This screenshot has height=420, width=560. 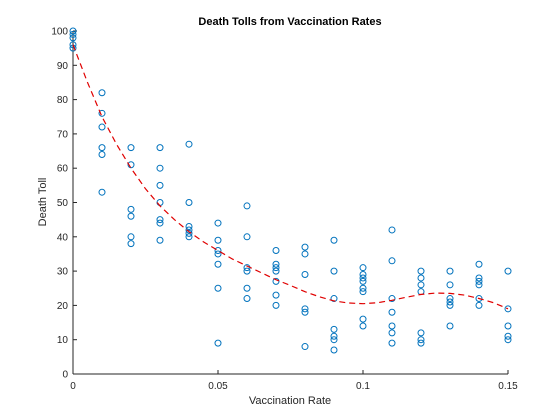 What do you see at coordinates (508, 386) in the screenshot?
I see `x-tick-label: 0.15` at bounding box center [508, 386].